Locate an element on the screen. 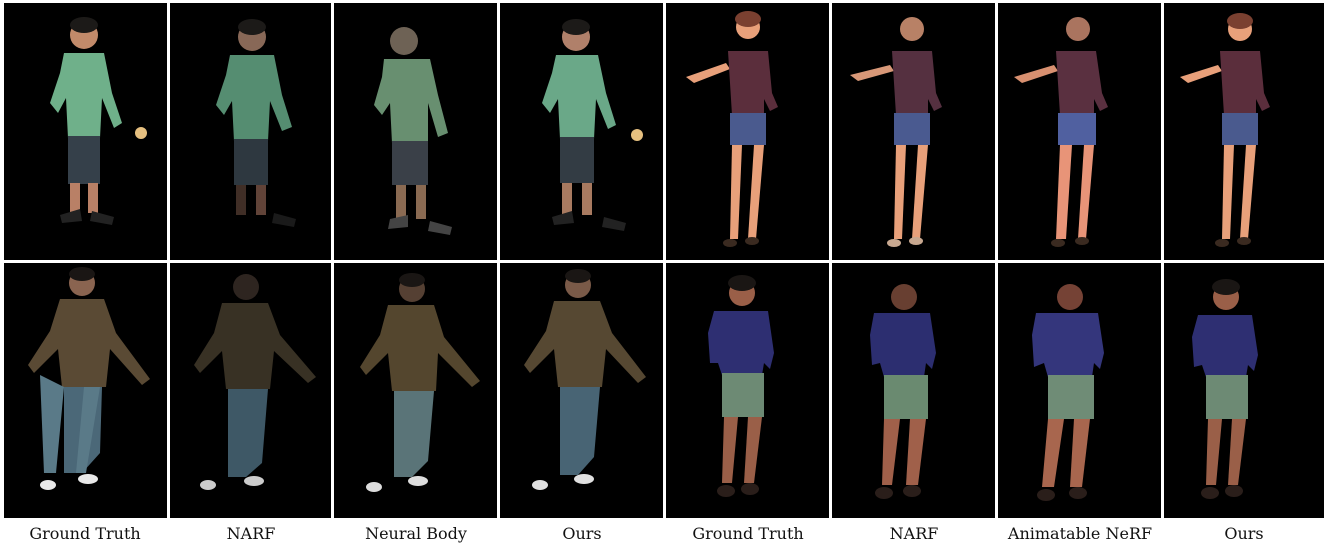 The width and height of the screenshot is (1327, 547). panel-r2-c2-narf is located at coordinates (250, 390).